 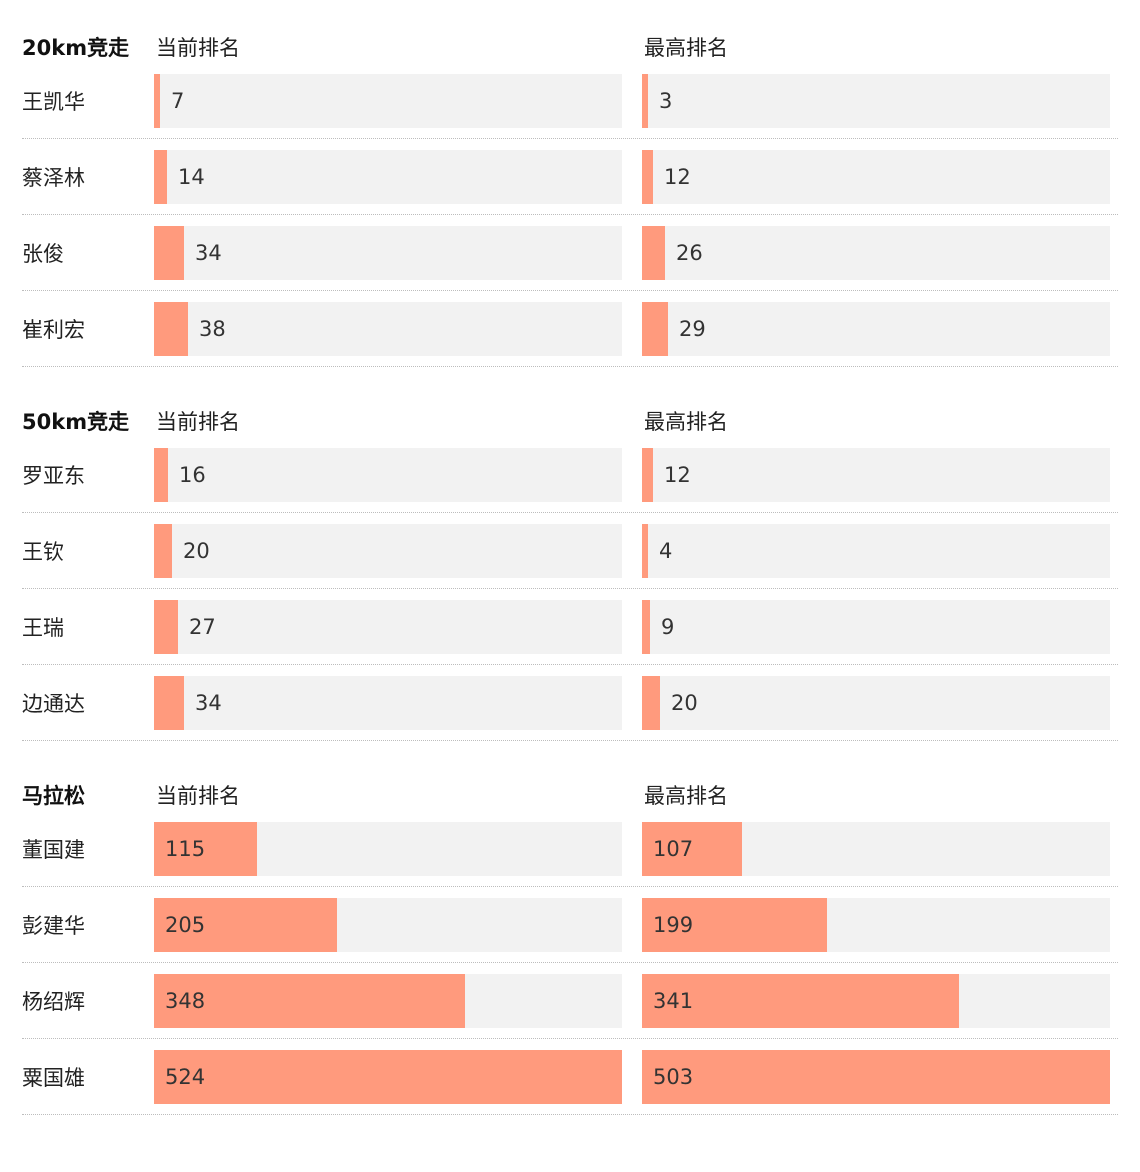 I want to click on athlete-name: 王凯华, so click(x=53, y=102).